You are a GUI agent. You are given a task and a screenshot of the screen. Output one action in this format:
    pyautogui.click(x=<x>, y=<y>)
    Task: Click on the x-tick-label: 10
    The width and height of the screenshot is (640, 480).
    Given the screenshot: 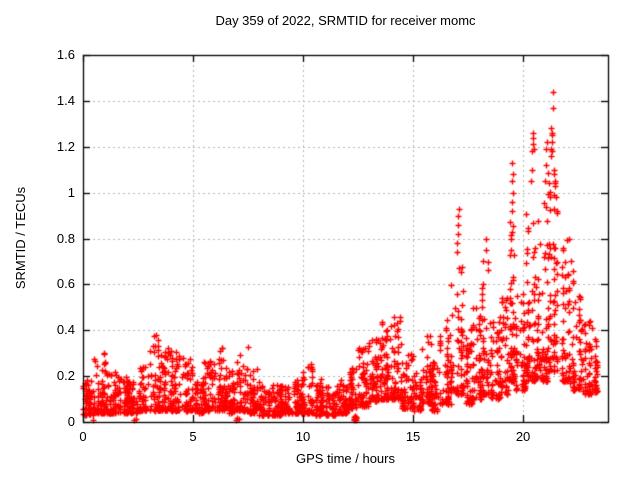 What is the action you would take?
    pyautogui.click(x=303, y=436)
    